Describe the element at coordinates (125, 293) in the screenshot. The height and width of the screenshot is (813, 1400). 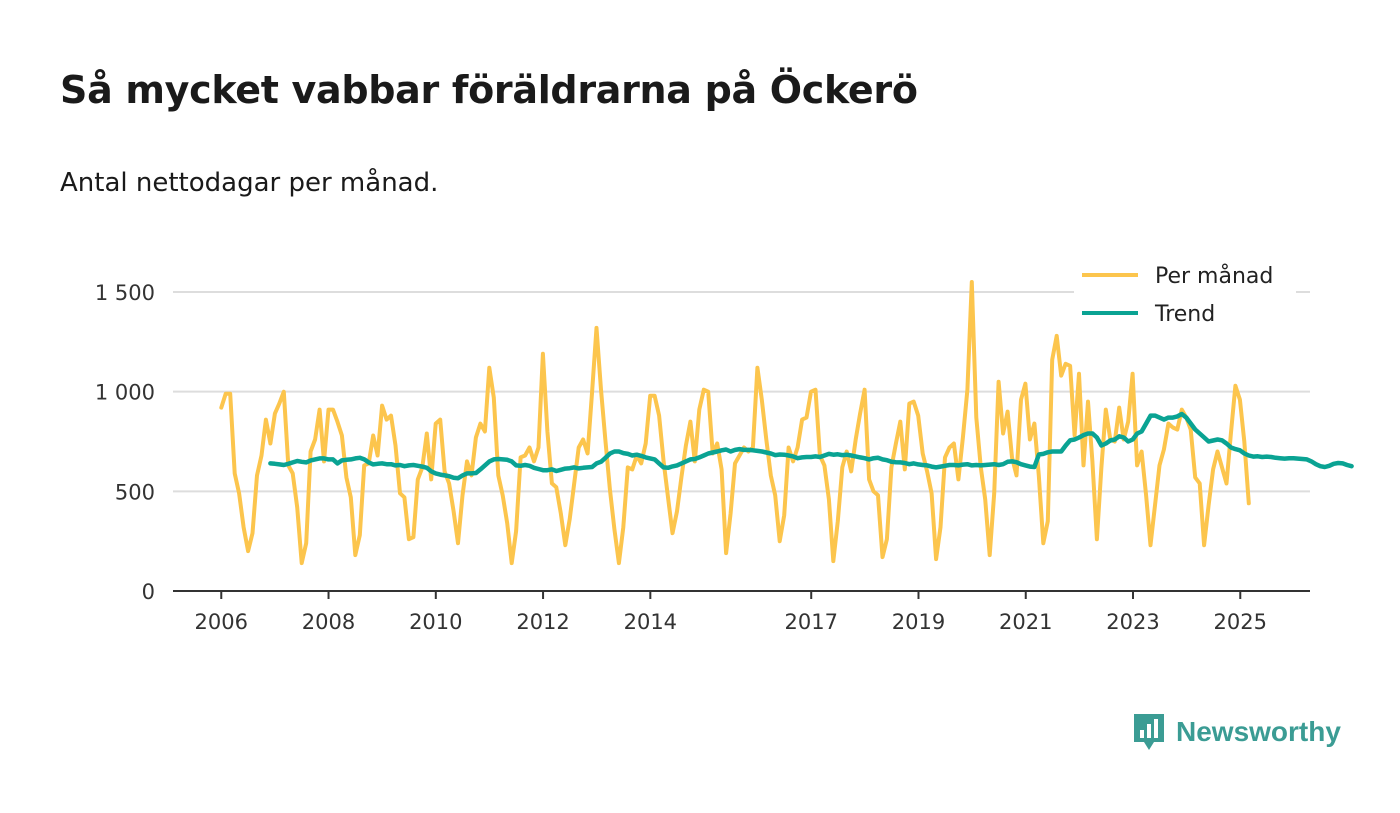
I see `y-tick-label: 1 500` at that location.